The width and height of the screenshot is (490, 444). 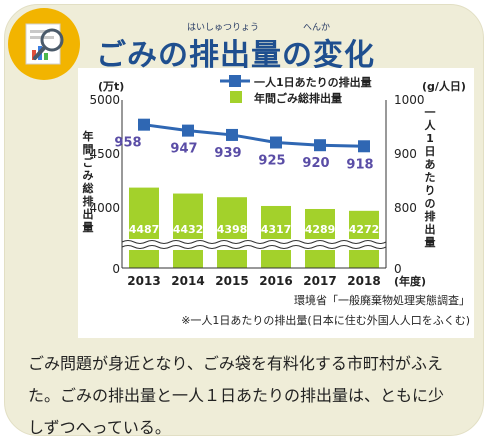 I want to click on bar-label-2016: 4317, so click(x=276, y=229).